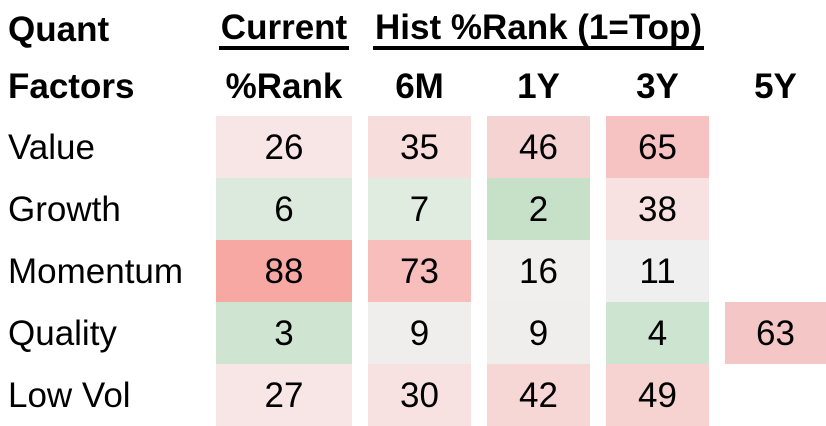 Image resolution: width=826 pixels, height=426 pixels. I want to click on heatmap-cell-quality-current: 3, so click(284, 333).